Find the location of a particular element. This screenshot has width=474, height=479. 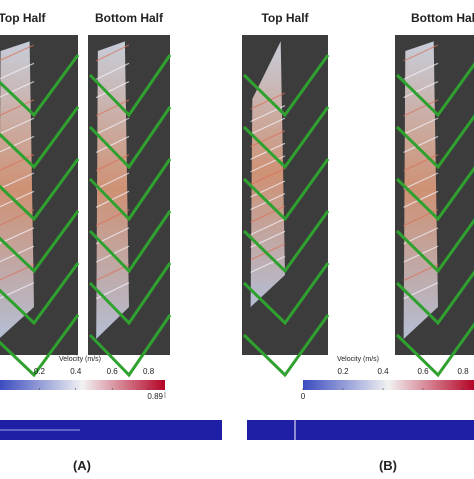

colorbar-tick-label: 0 is located at coordinates (303, 396).